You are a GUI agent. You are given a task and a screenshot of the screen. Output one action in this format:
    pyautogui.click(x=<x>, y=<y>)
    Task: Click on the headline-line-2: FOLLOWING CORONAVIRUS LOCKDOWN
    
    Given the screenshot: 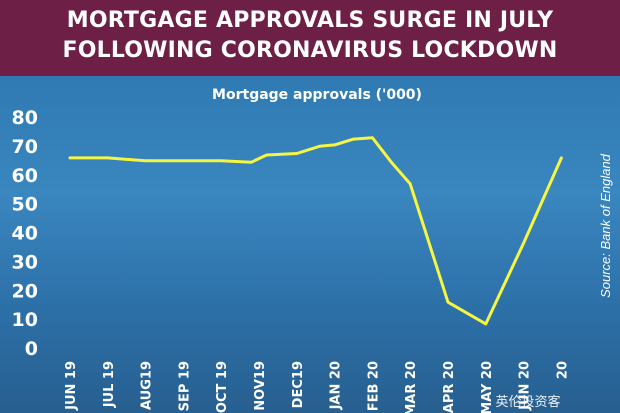 What is the action you would take?
    pyautogui.click(x=310, y=50)
    